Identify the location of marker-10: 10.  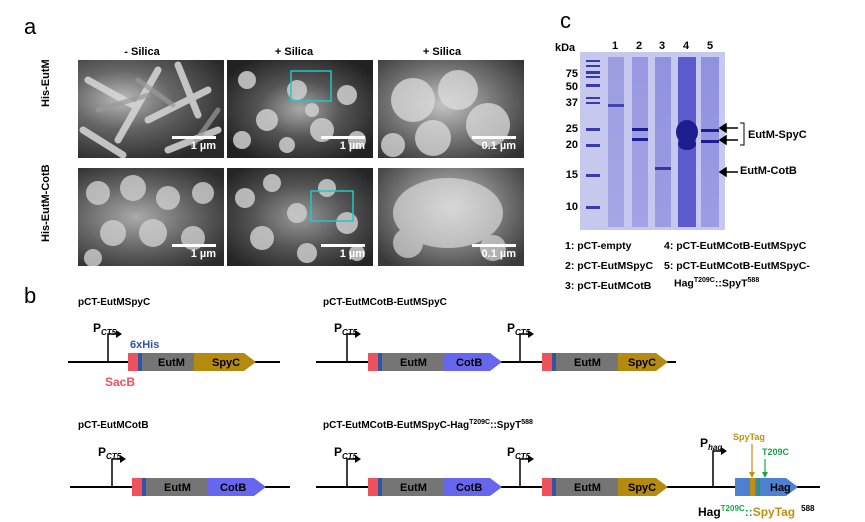
(571, 207).